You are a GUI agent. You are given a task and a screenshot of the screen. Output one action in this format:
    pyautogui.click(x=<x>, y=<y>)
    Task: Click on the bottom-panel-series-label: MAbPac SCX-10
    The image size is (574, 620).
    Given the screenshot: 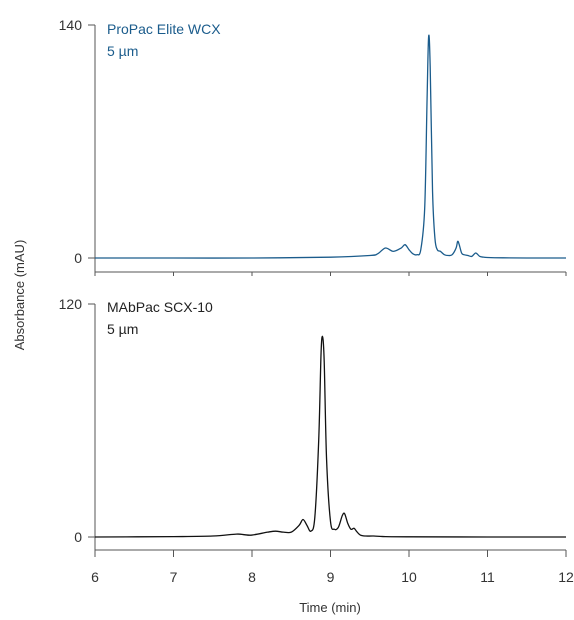 What is the action you would take?
    pyautogui.click(x=160, y=307)
    